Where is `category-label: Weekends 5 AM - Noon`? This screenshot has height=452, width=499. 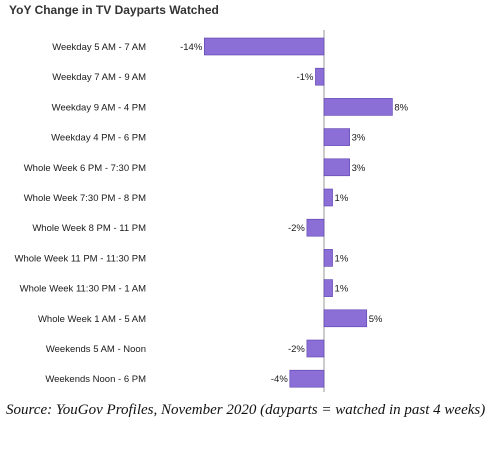 category-label: Weekends 5 AM - Noon is located at coordinates (96, 349).